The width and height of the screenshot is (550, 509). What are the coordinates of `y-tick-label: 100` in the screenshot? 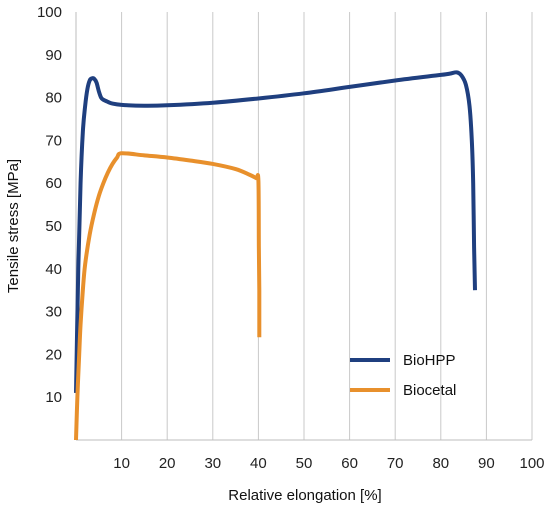 It's located at (49, 12).